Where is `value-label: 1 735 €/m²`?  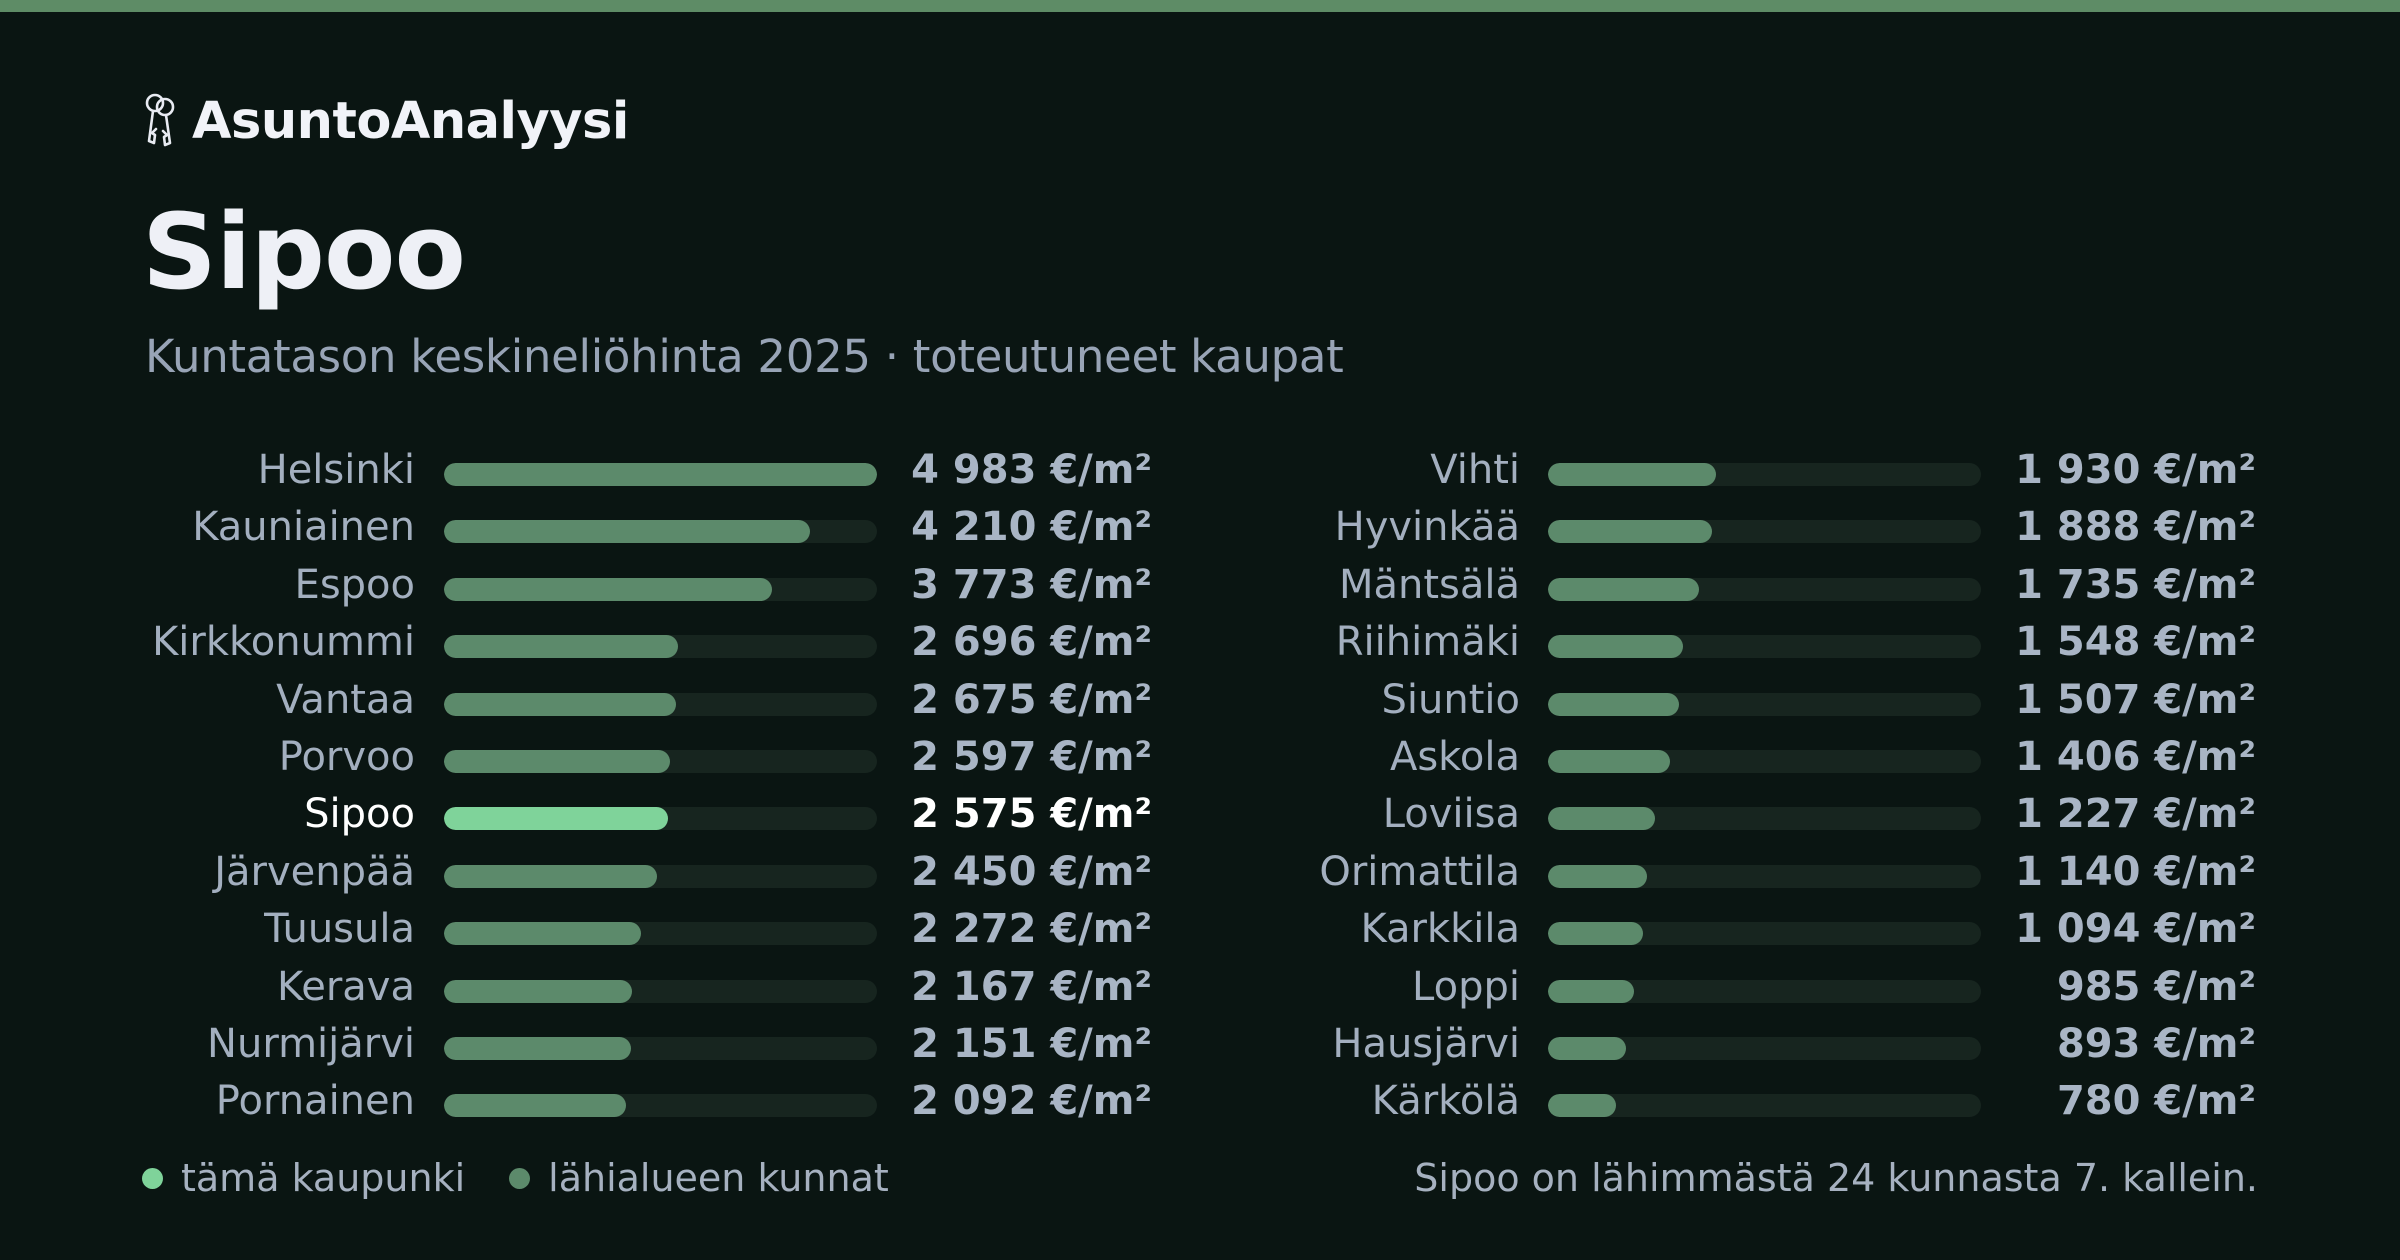
value-label: 1 735 €/m² is located at coordinates (2135, 584).